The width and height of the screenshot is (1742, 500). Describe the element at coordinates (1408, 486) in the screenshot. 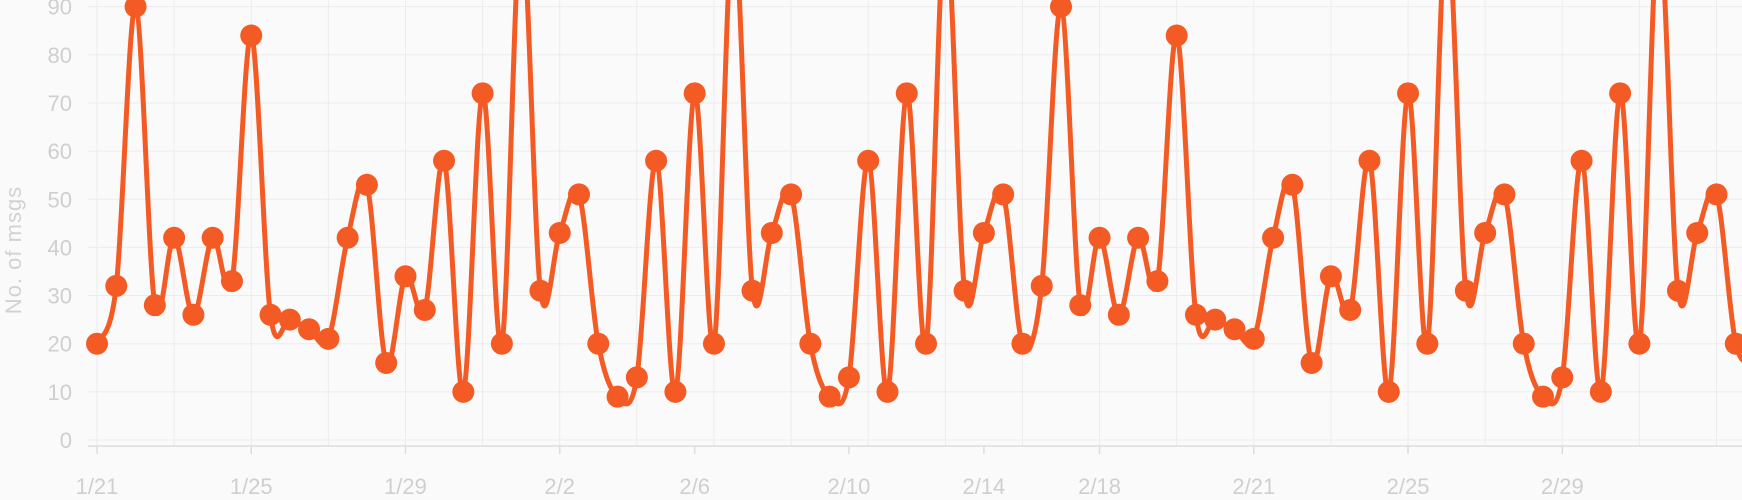

I see `x-tick-label: 2/25` at that location.